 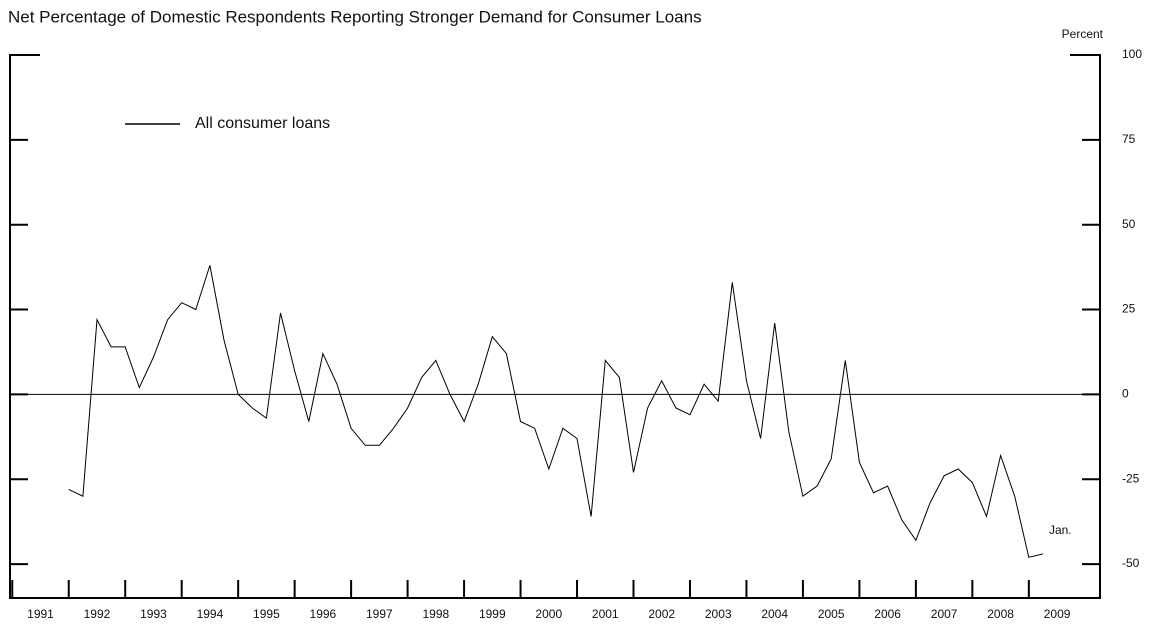 What do you see at coordinates (492, 614) in the screenshot?
I see `x-tick-label: 1999` at bounding box center [492, 614].